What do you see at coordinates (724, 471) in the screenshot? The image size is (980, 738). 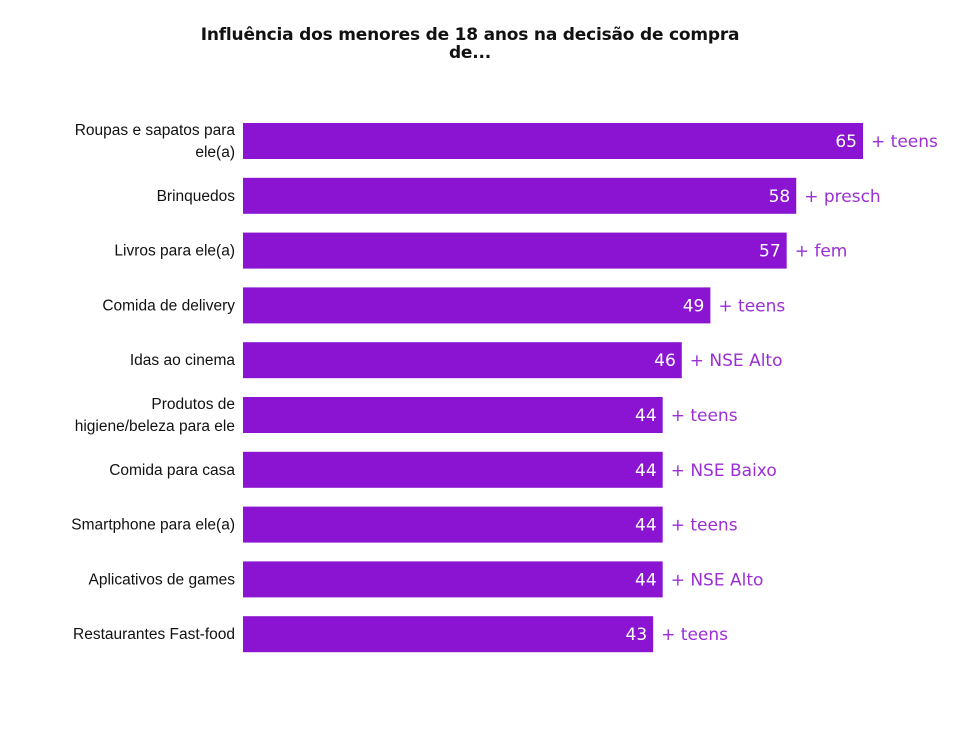 I see `bar-annotation-label: + NSE Baixo` at bounding box center [724, 471].